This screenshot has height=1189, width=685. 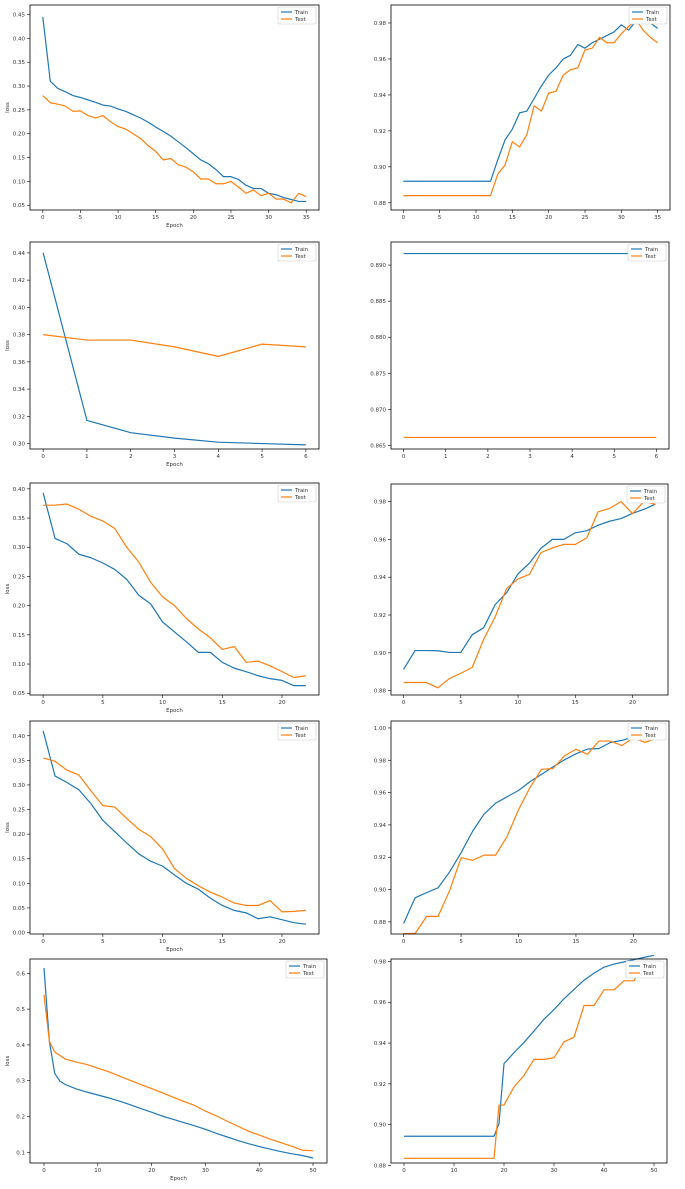 I want to click on chart4-x-tick-label: 5, so click(x=614, y=457).